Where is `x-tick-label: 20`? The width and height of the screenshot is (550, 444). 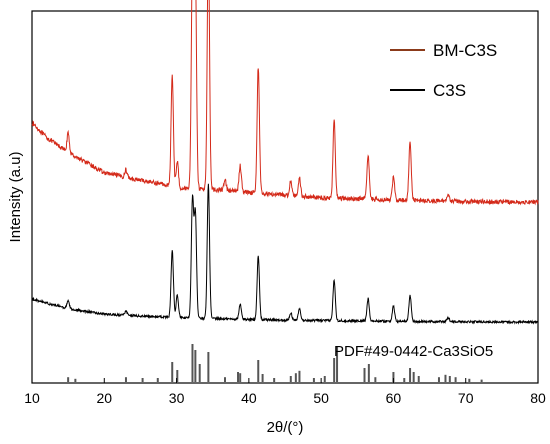
x-tick-label: 20 is located at coordinates (104, 398).